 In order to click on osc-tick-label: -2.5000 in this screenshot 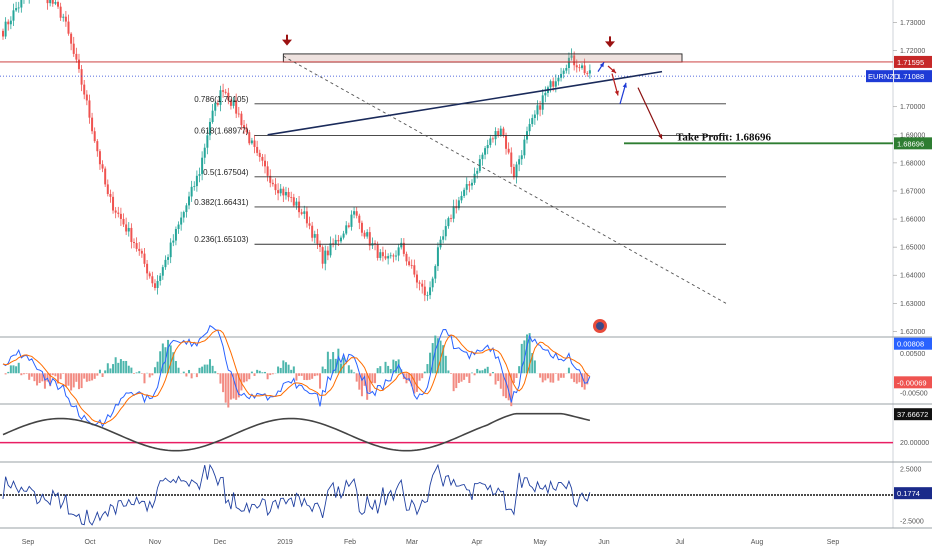, I will do `click(912, 521)`.